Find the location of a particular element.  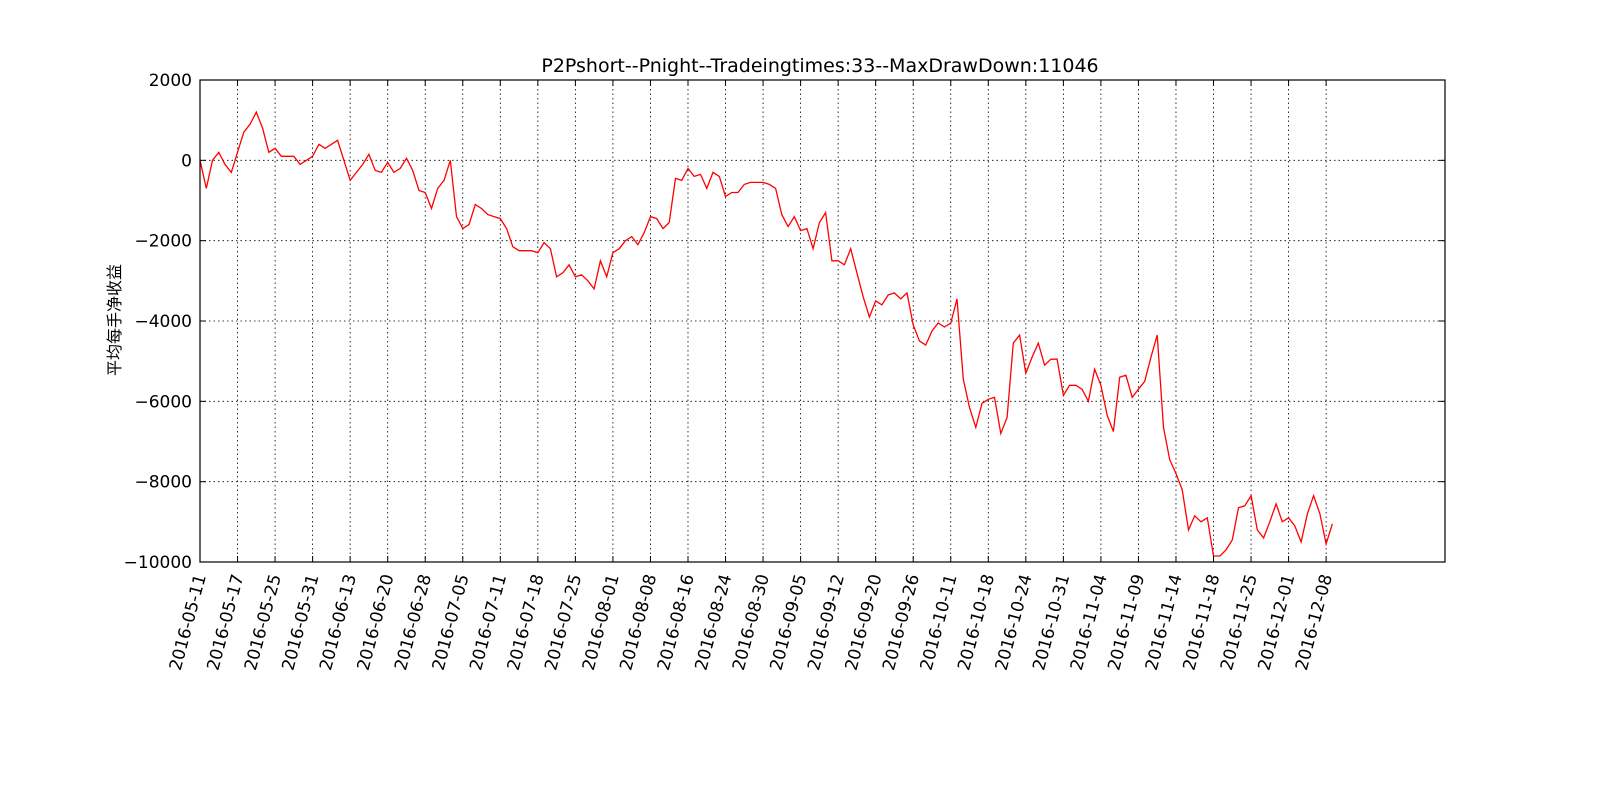

x-tick-label: 2016-09-26 is located at coordinates (901, 622).